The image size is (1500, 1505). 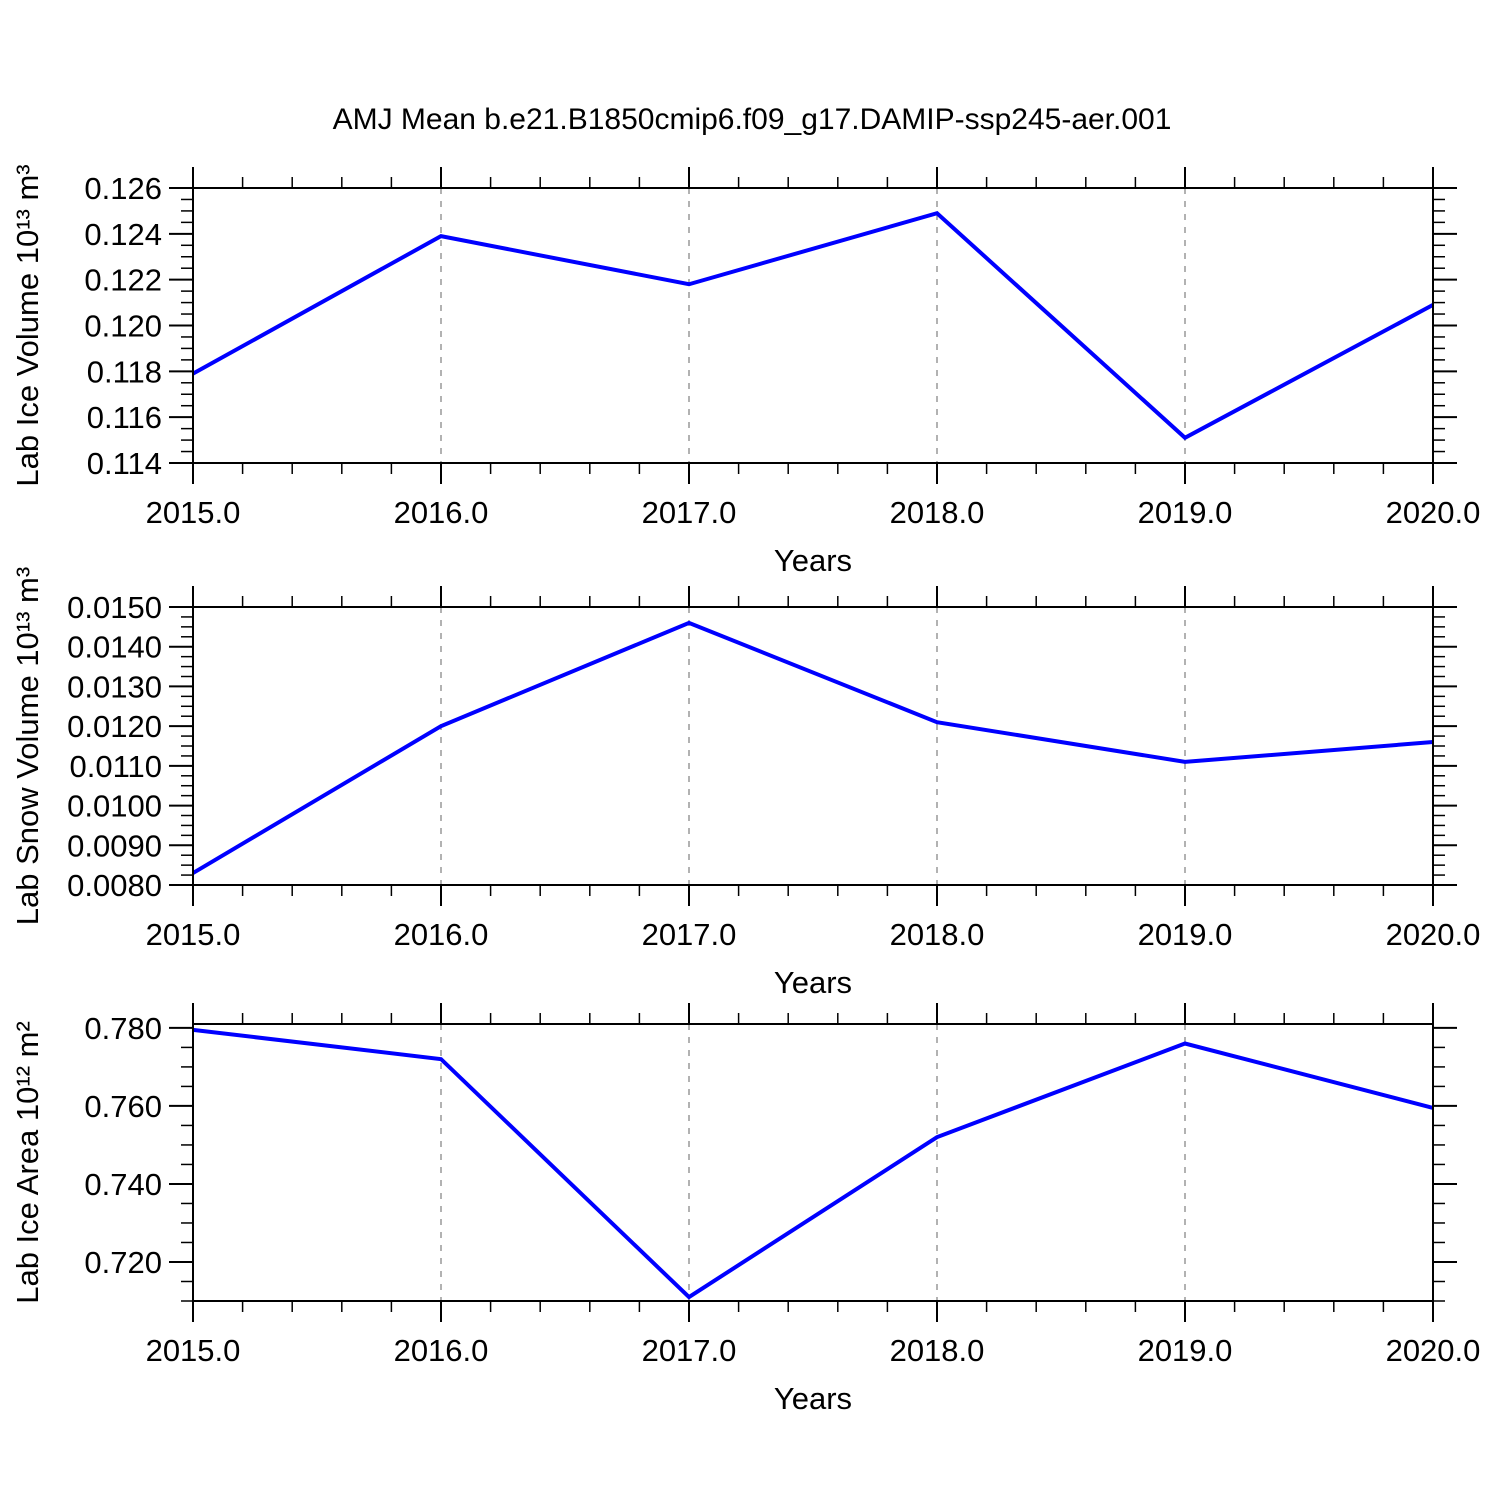 What do you see at coordinates (114, 607) in the screenshot?
I see `y-tick-label: 0.0150` at bounding box center [114, 607].